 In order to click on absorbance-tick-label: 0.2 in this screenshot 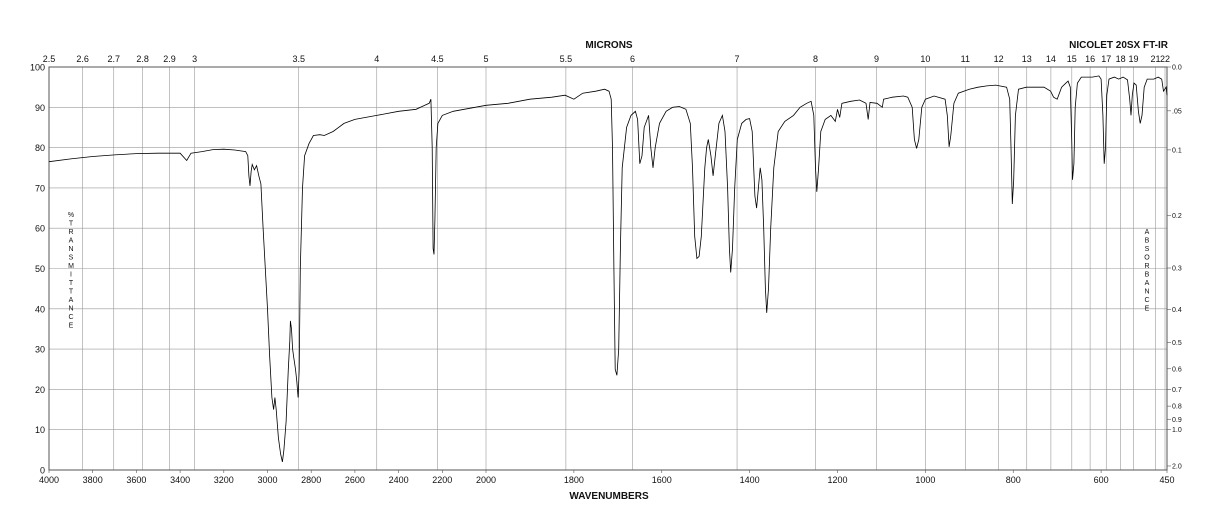, I will do `click(1177, 216)`.